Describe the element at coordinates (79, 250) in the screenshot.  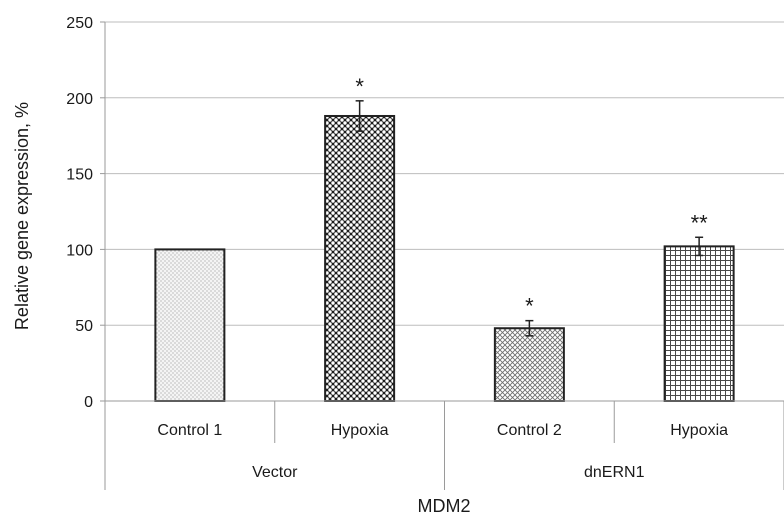
I see `y-tick-label: 100` at that location.